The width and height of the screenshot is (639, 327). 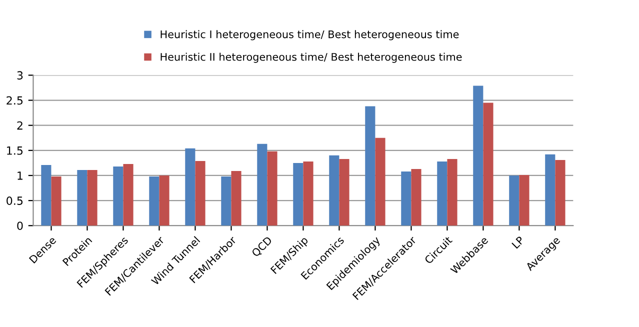 I want to click on y-tick-label: 2, so click(x=19, y=125).